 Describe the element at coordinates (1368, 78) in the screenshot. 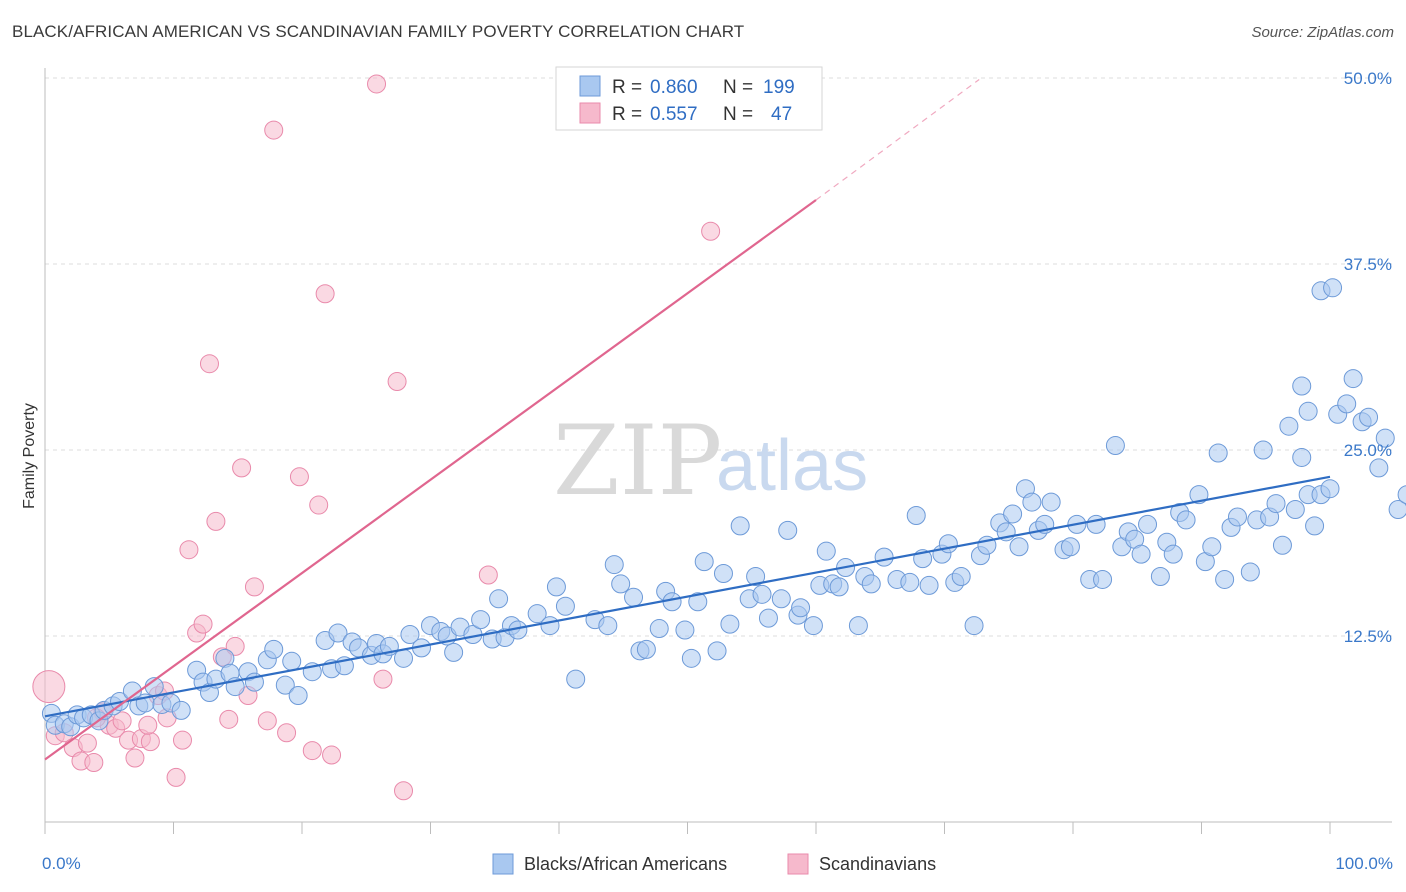

I see `y-tick-label: 50.0%` at that location.